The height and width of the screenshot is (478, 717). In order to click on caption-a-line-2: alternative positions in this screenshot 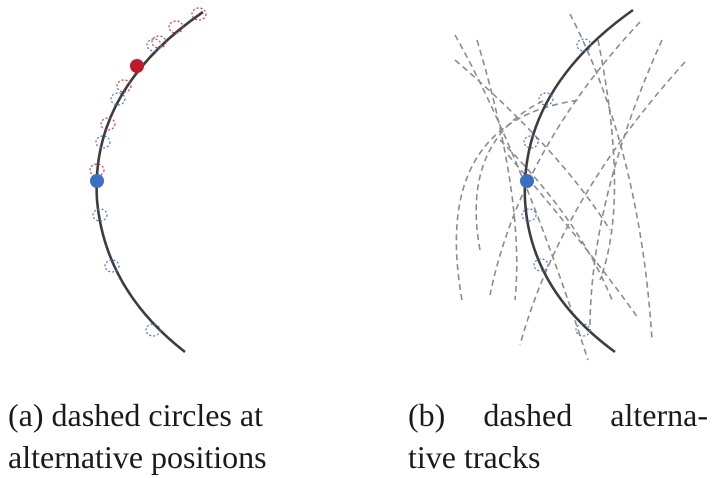, I will do `click(137, 457)`.